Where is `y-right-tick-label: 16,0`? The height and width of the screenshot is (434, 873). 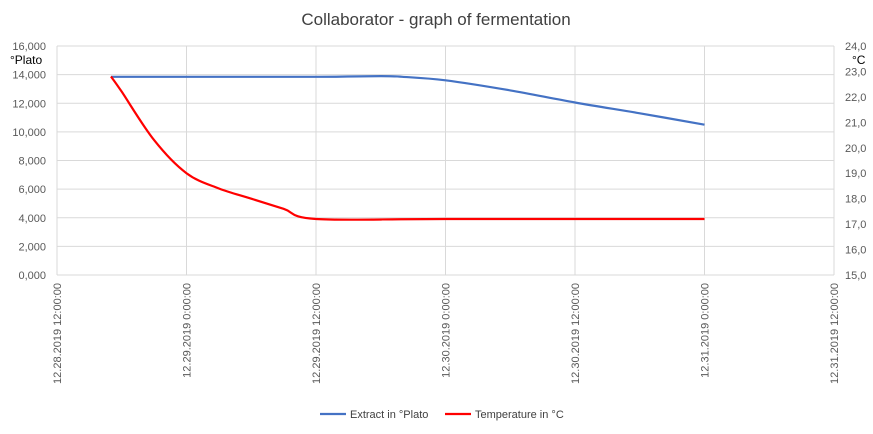
y-right-tick-label: 16,0 is located at coordinates (855, 251).